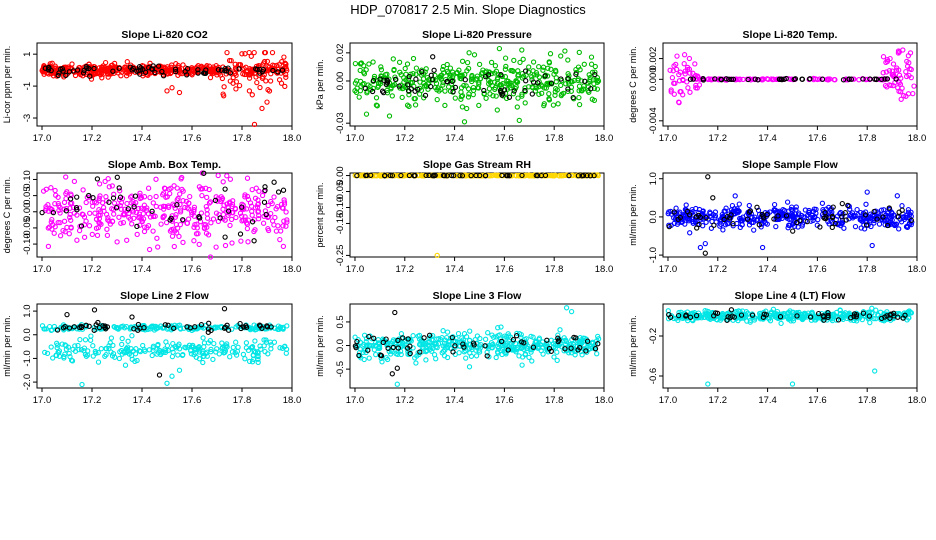 The width and height of the screenshot is (936, 540). Describe the element at coordinates (340, 224) in the screenshot. I see `y-tick-label: -0.15` at that location.